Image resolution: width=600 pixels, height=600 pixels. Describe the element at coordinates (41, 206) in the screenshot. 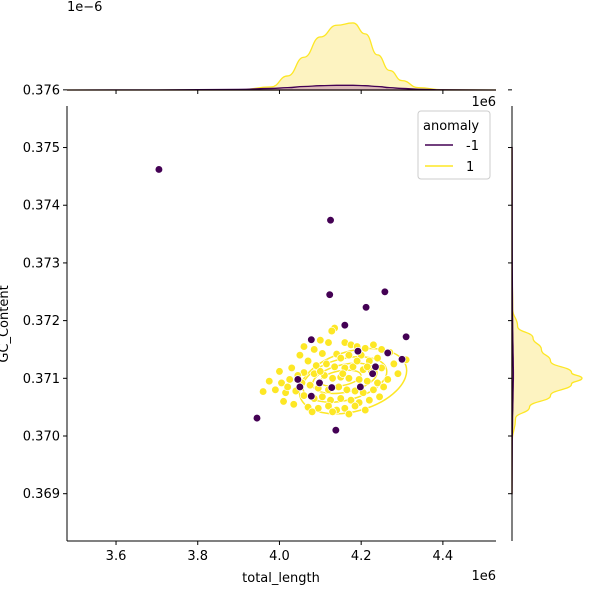

I see `y-tick-label: 0.374` at that location.